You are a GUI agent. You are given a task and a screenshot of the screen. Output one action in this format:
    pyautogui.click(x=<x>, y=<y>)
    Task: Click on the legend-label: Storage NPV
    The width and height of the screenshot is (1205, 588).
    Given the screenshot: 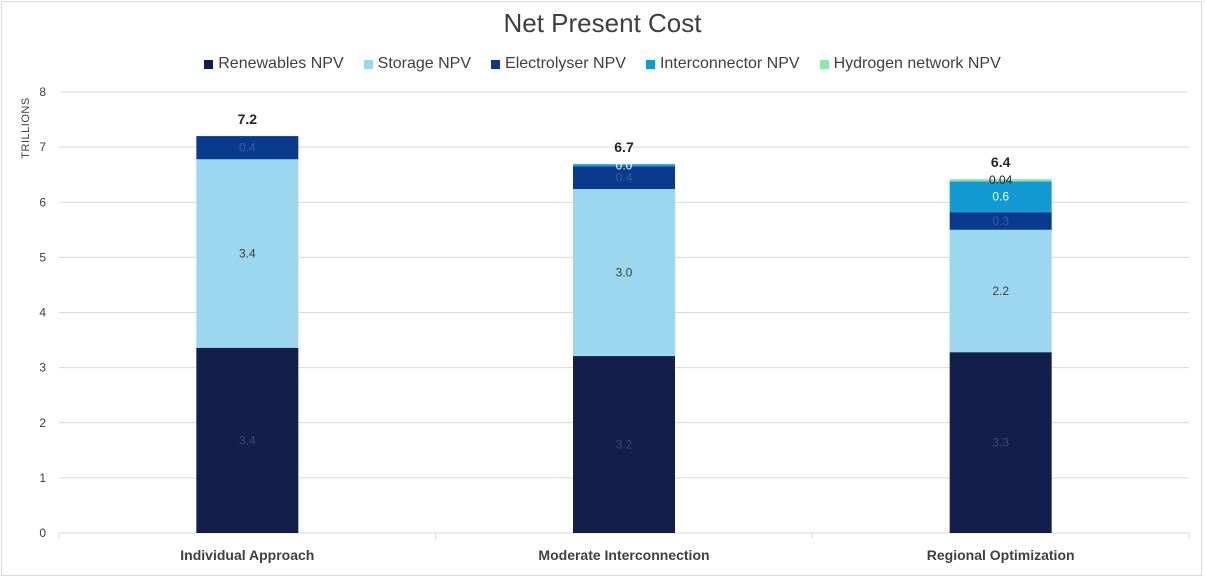 What is the action you would take?
    pyautogui.click(x=424, y=63)
    